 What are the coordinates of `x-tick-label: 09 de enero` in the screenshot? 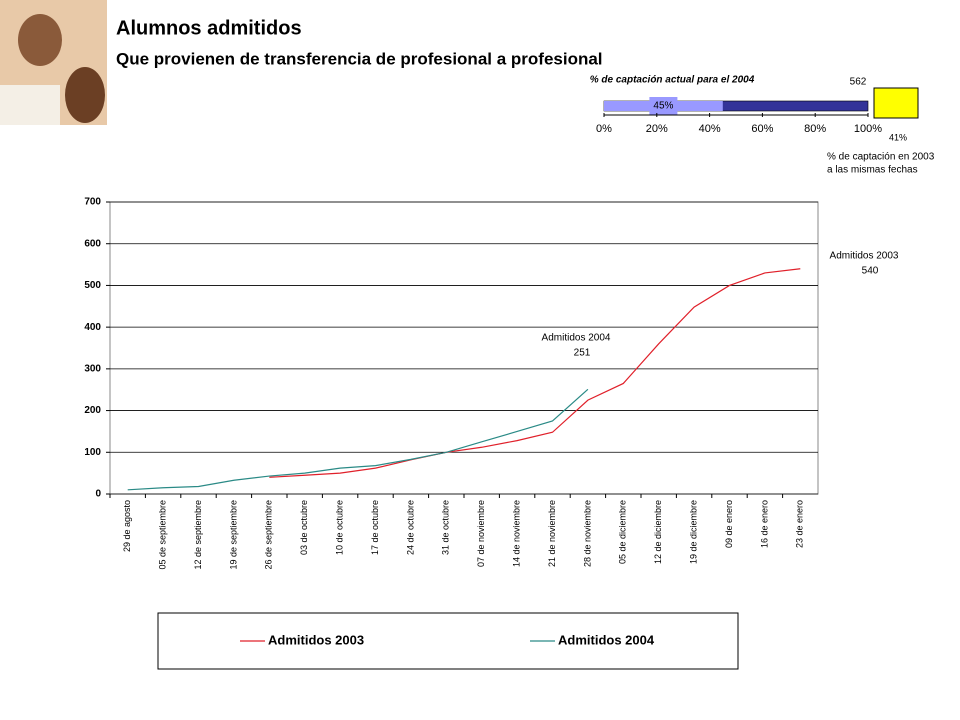 It's located at (729, 524).